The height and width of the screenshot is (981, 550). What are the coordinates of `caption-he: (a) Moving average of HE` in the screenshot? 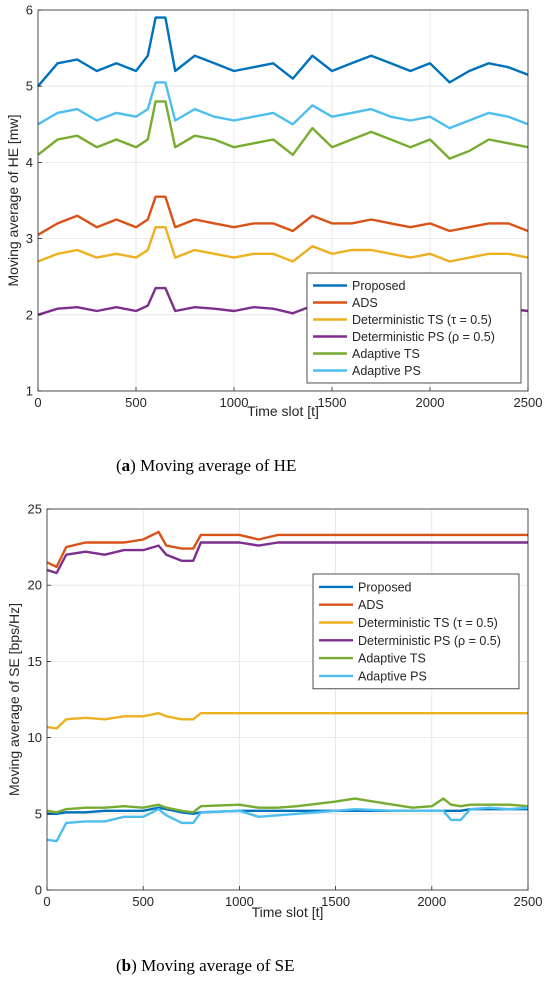 It's located at (206, 465).